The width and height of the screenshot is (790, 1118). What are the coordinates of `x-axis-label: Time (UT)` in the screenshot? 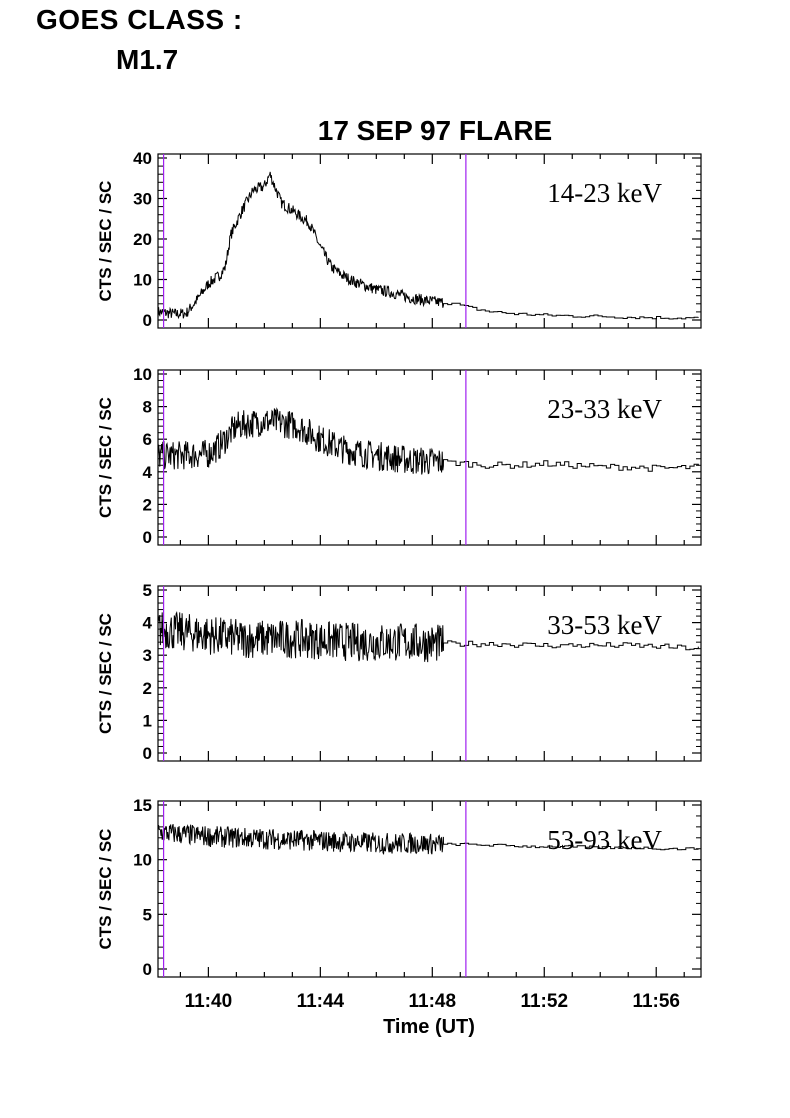 It's located at (429, 1027).